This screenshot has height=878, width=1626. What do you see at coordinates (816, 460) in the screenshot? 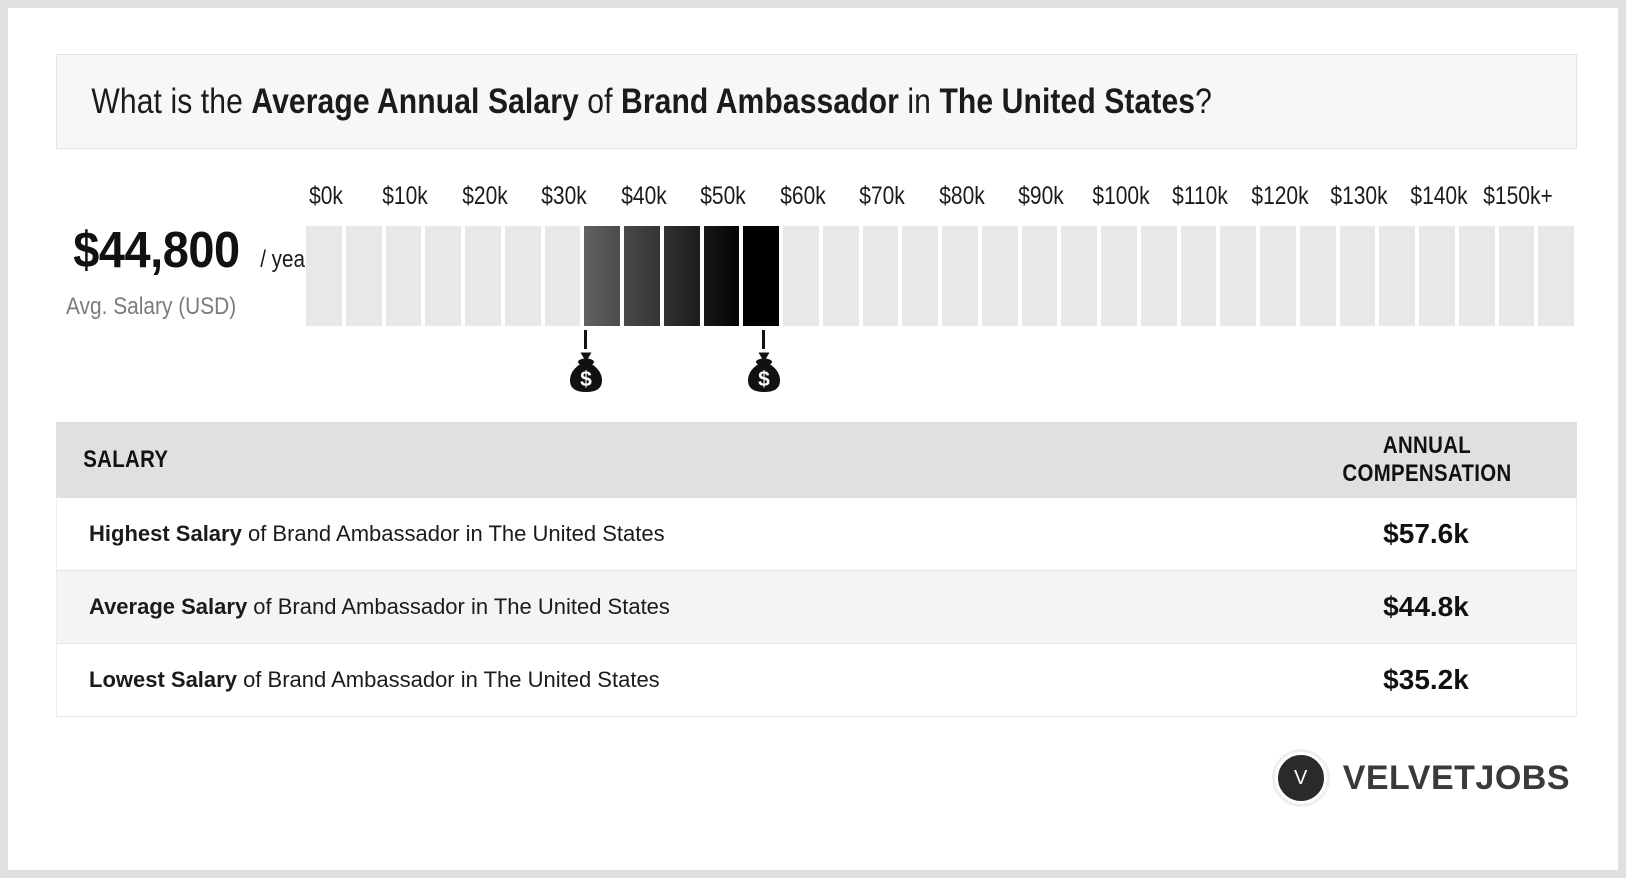
I see `table-header-row: SALARY ANNUAL COMPENSATION` at bounding box center [816, 460].